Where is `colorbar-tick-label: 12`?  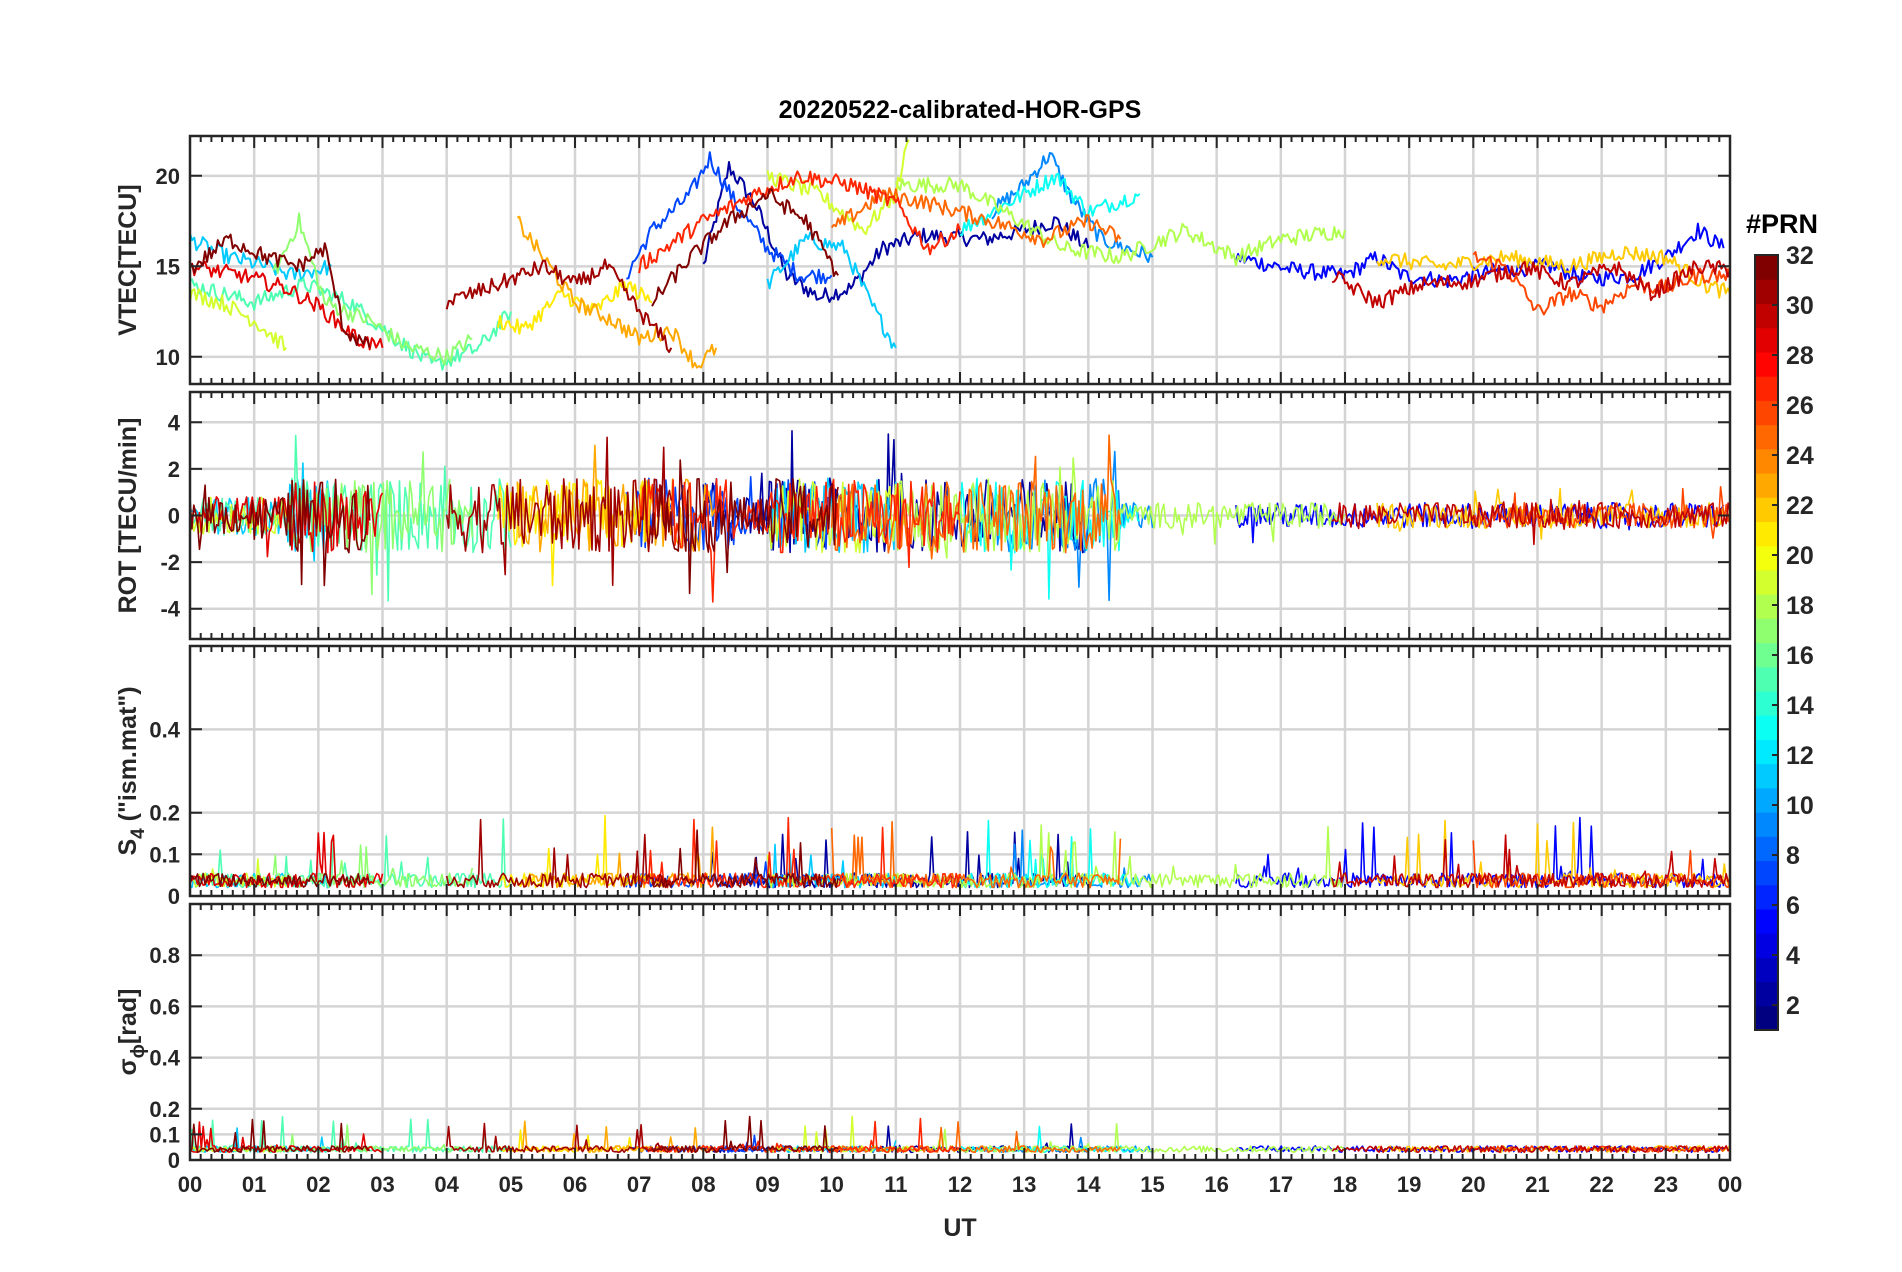
colorbar-tick-label: 12 is located at coordinates (1800, 756).